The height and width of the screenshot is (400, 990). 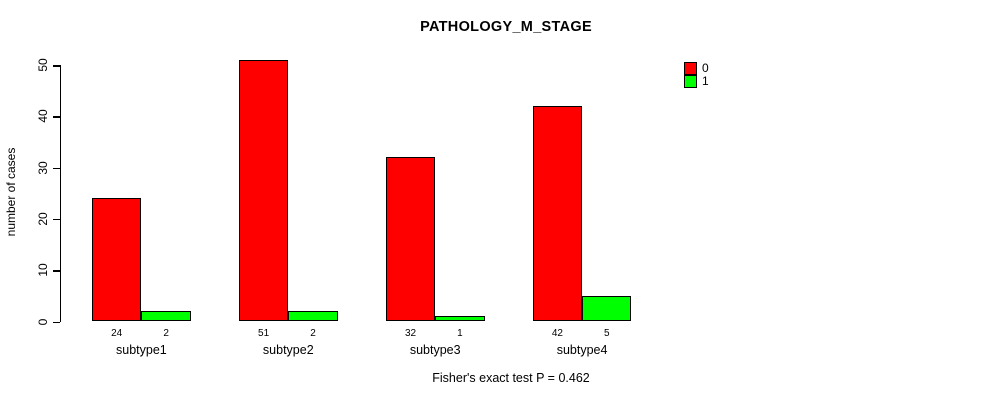 What do you see at coordinates (557, 333) in the screenshot?
I see `bar-count-label: 42` at bounding box center [557, 333].